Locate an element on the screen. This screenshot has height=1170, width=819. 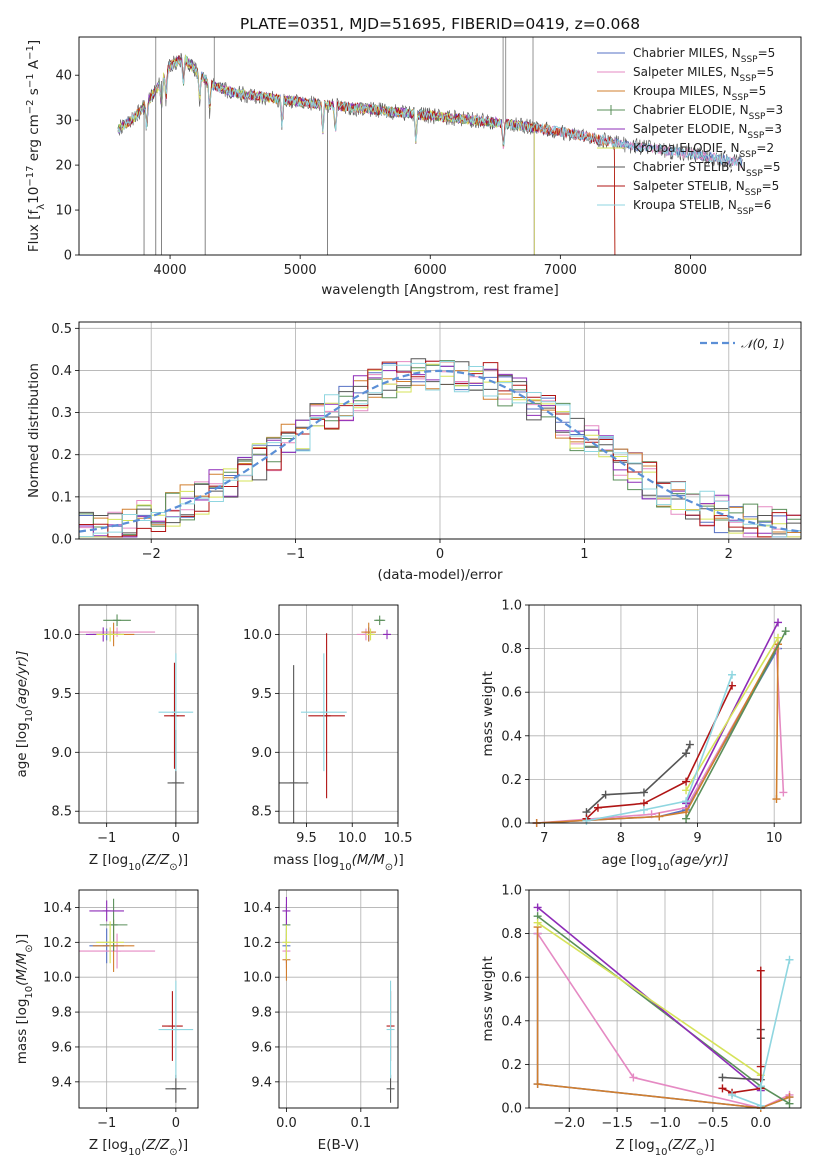
y-tick-label: 9.5 is located at coordinates (61, 694).